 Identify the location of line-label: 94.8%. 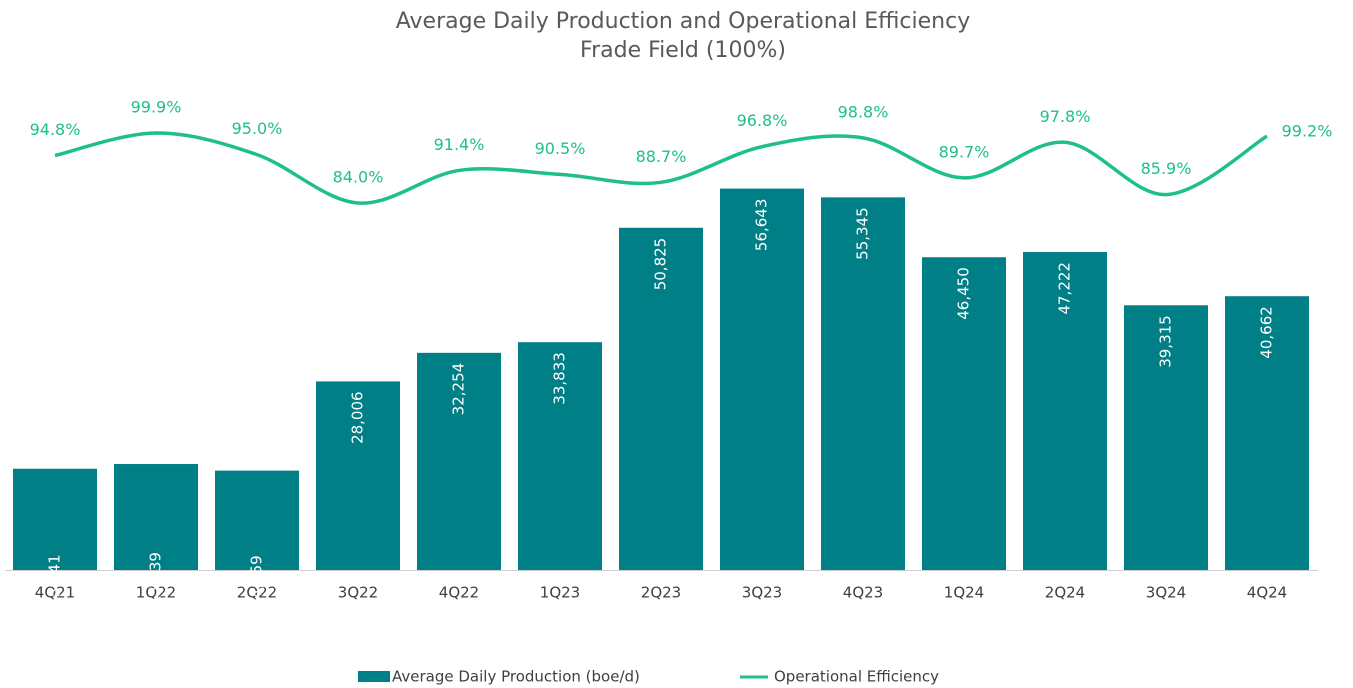
(55, 129).